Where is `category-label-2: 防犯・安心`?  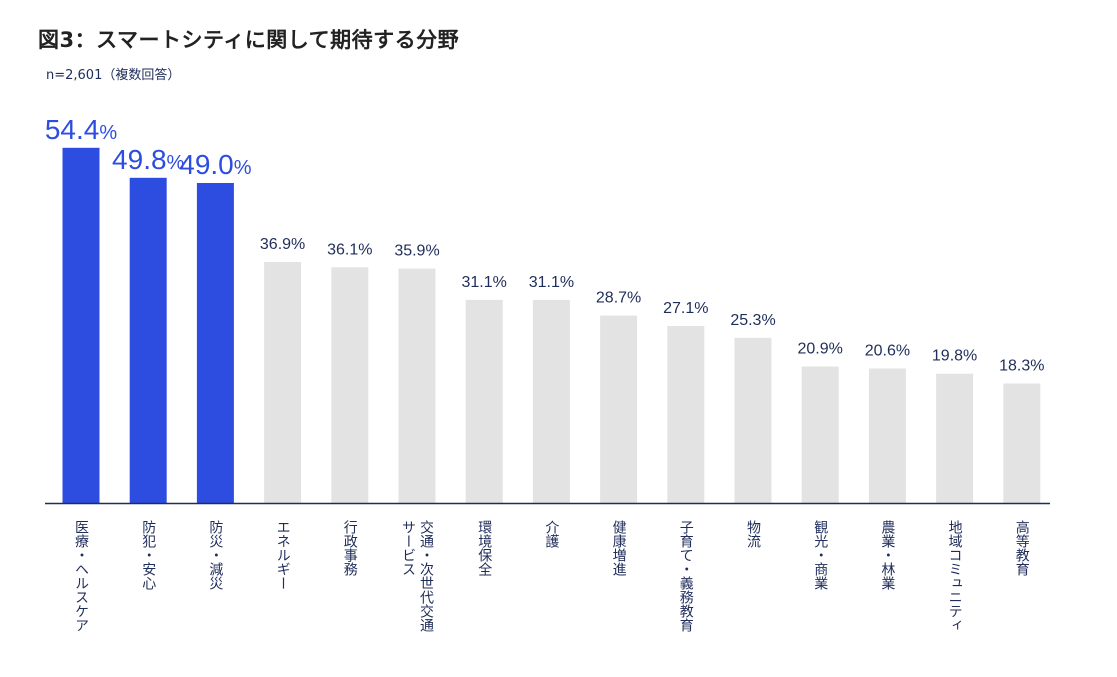
category-label-2: 防犯・安心 is located at coordinates (148, 555).